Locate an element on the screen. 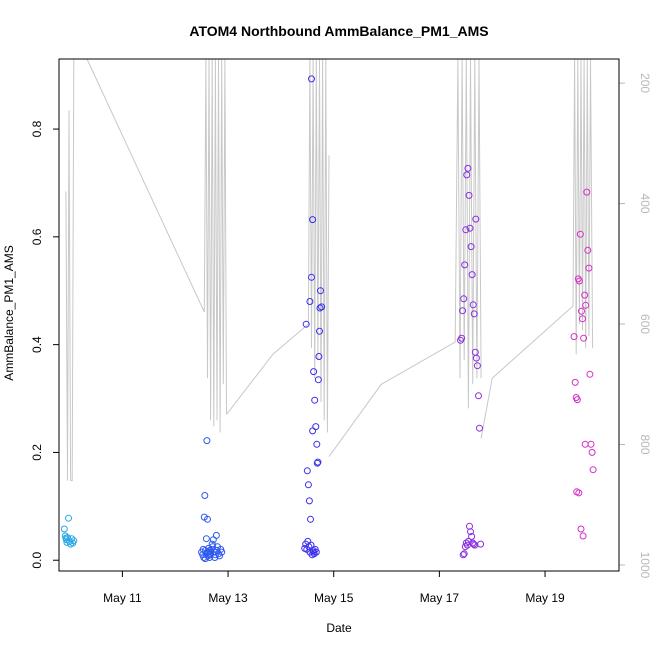  chart-title: ATOM4 Northbound AmmBalance_PM1_AMS is located at coordinates (338, 31).